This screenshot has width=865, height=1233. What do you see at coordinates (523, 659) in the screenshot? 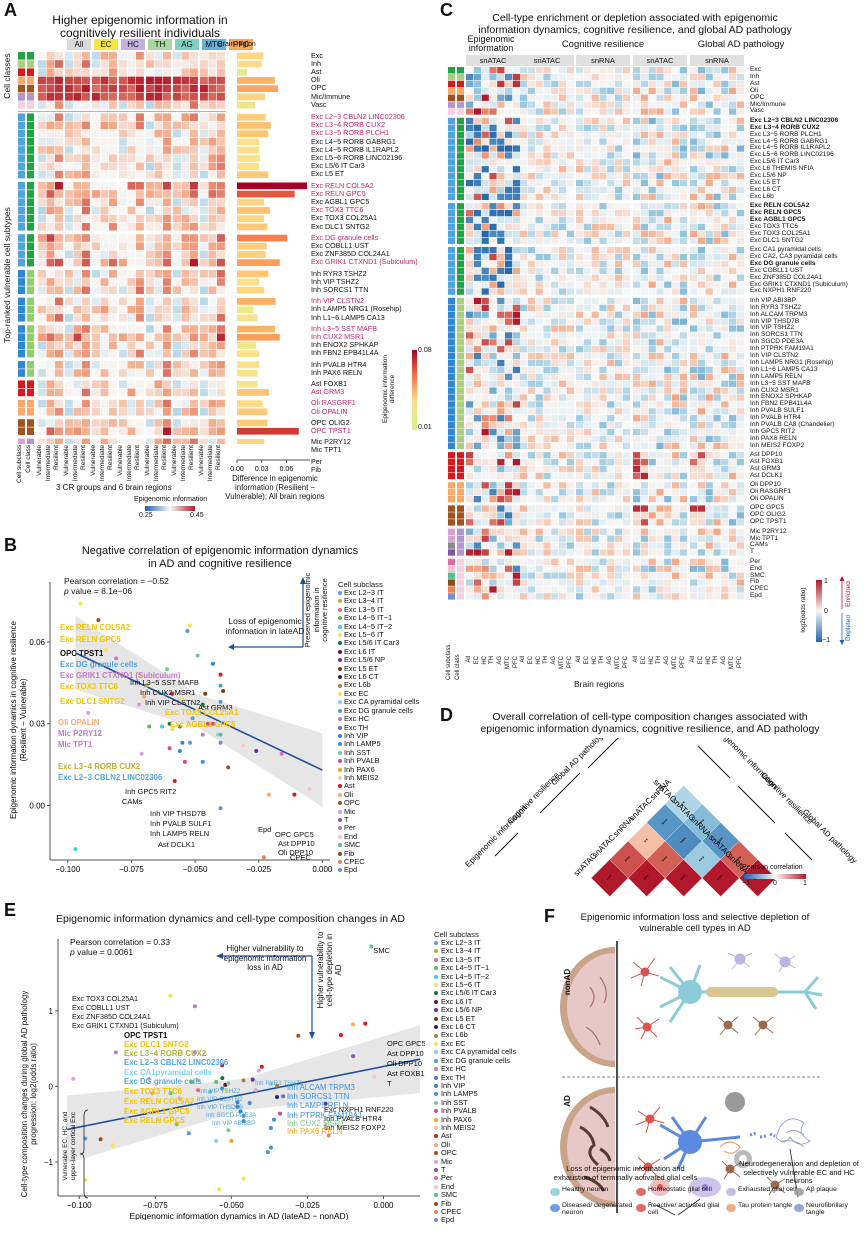
I see `region-label-text: All` at bounding box center [523, 659].